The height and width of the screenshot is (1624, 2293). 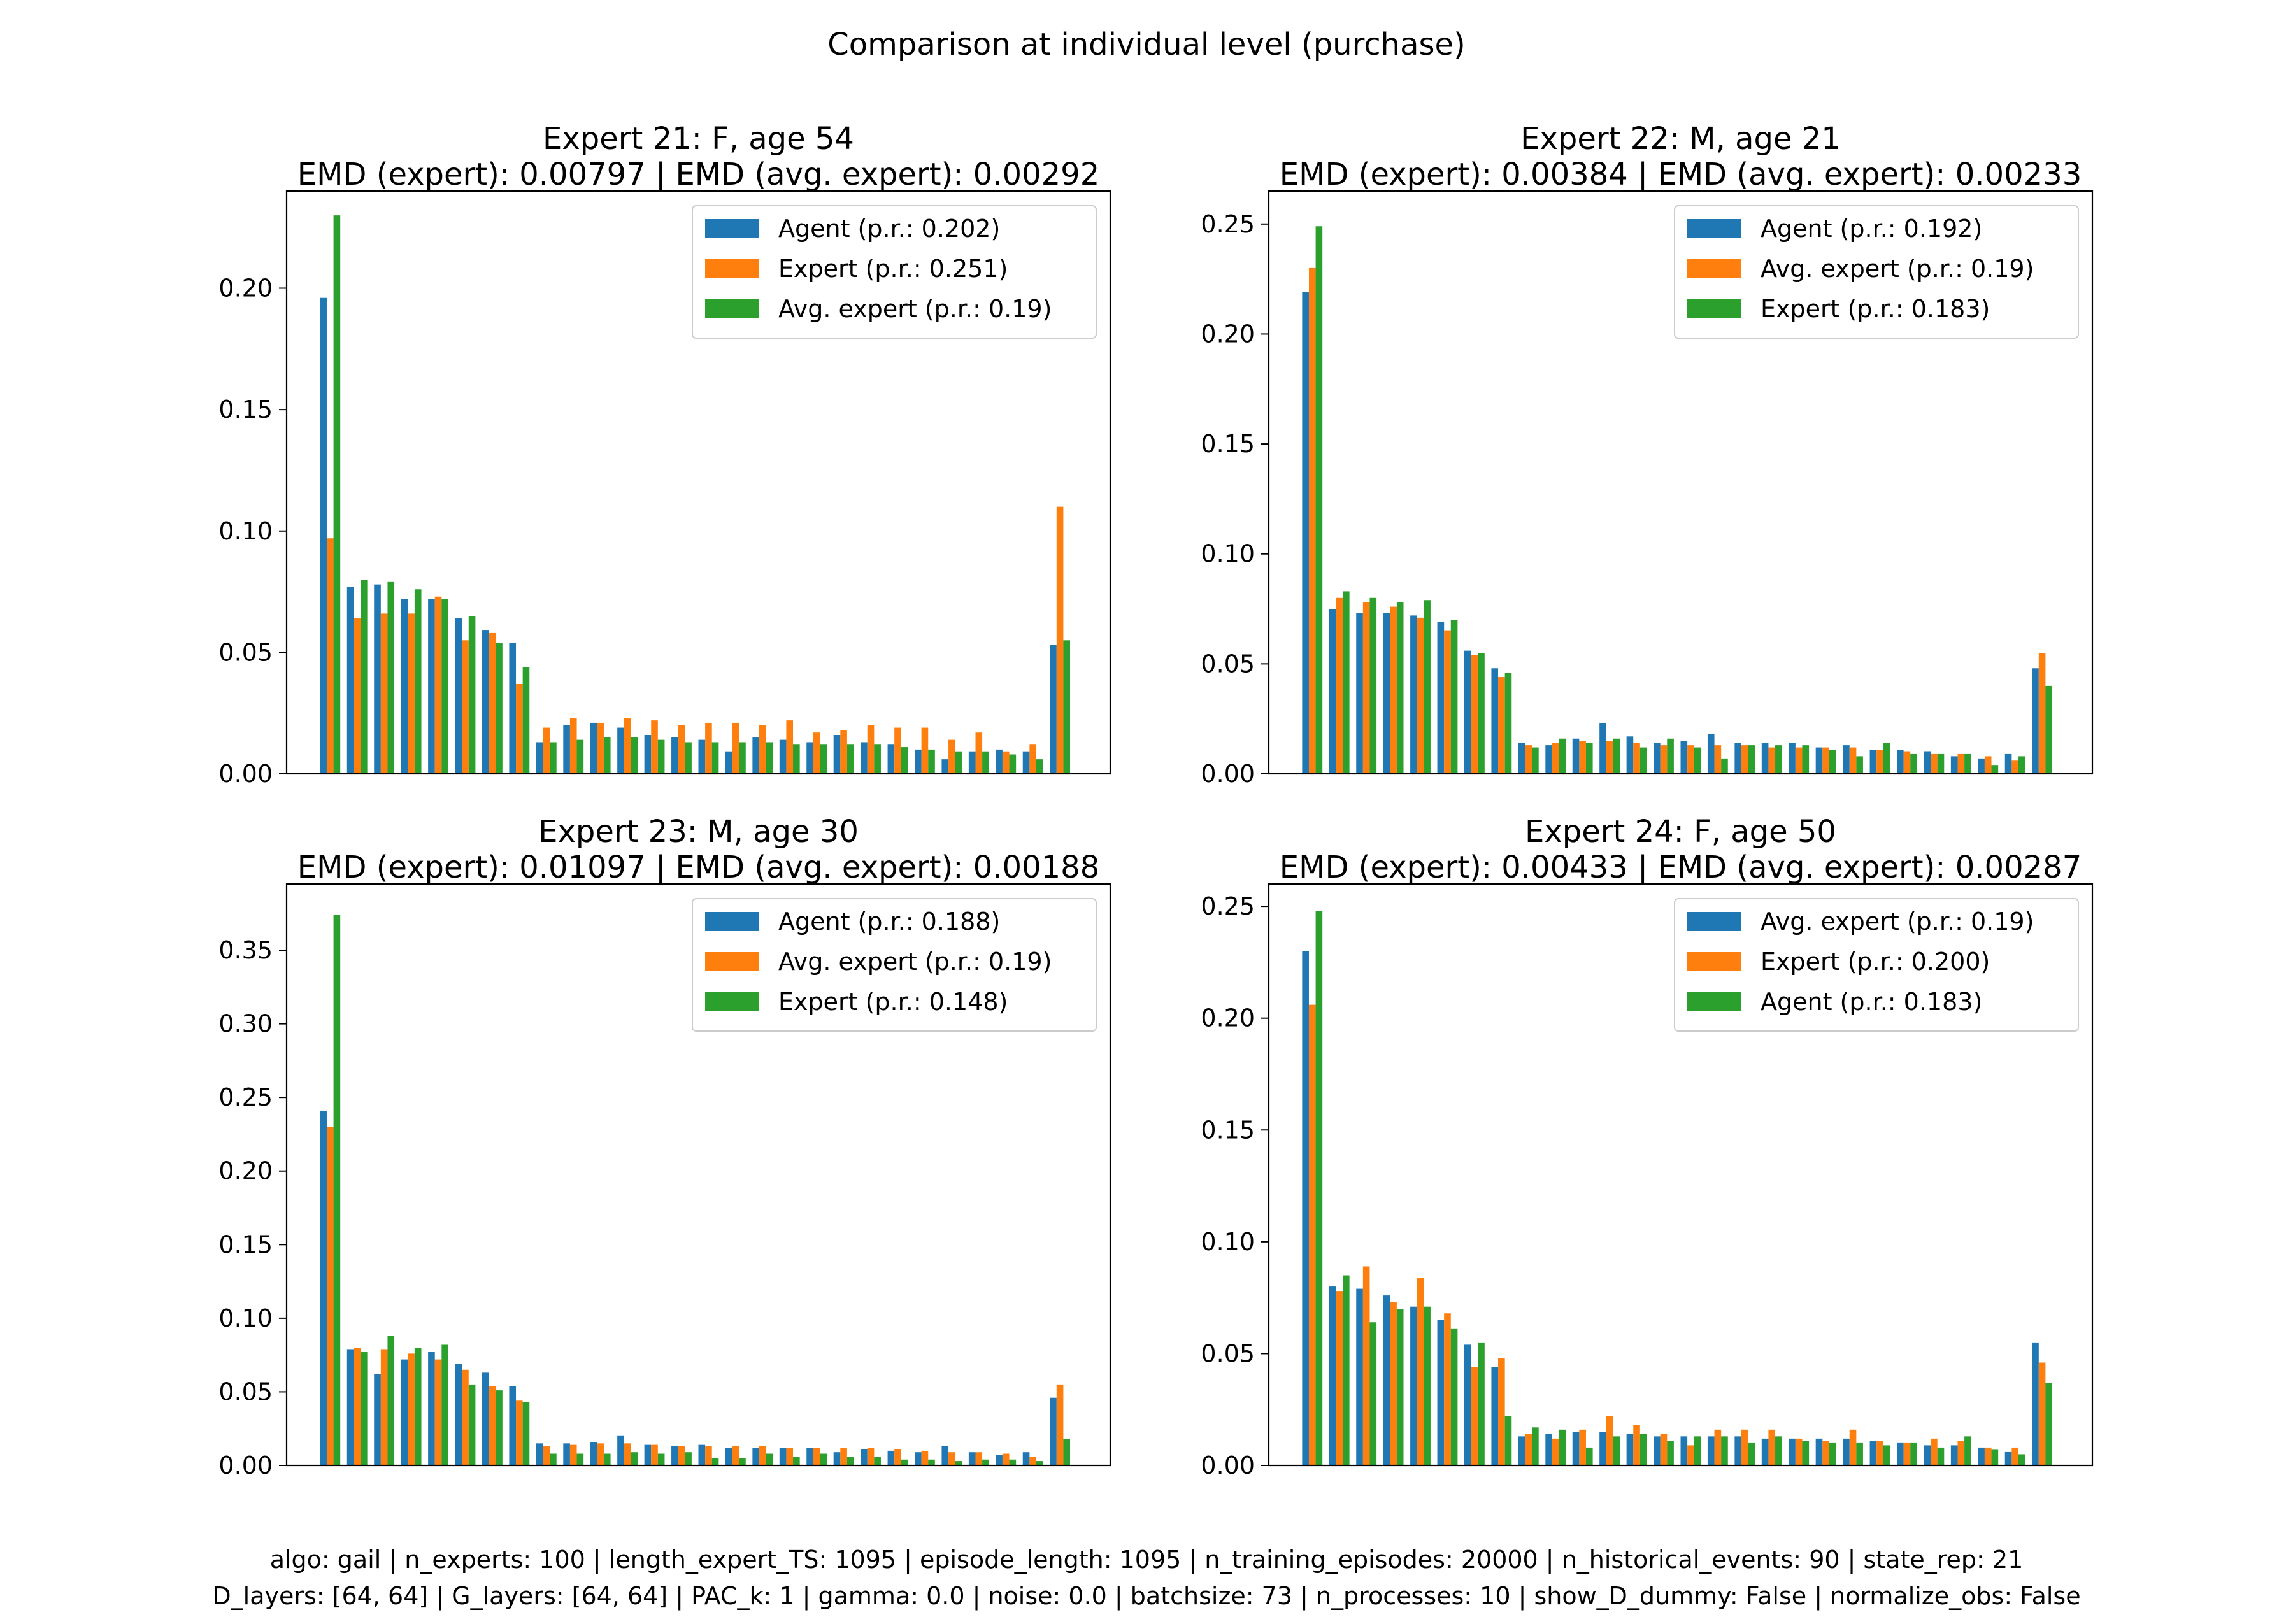 I want to click on y-tick-label: 0.20, so click(x=245, y=288).